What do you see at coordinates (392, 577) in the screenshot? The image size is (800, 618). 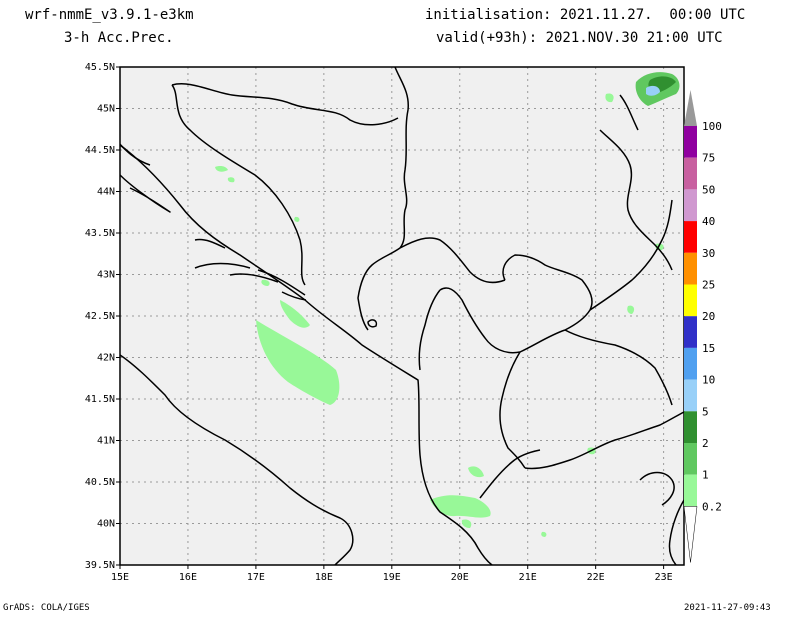 I see `lon-tick-label: 19E` at bounding box center [392, 577].